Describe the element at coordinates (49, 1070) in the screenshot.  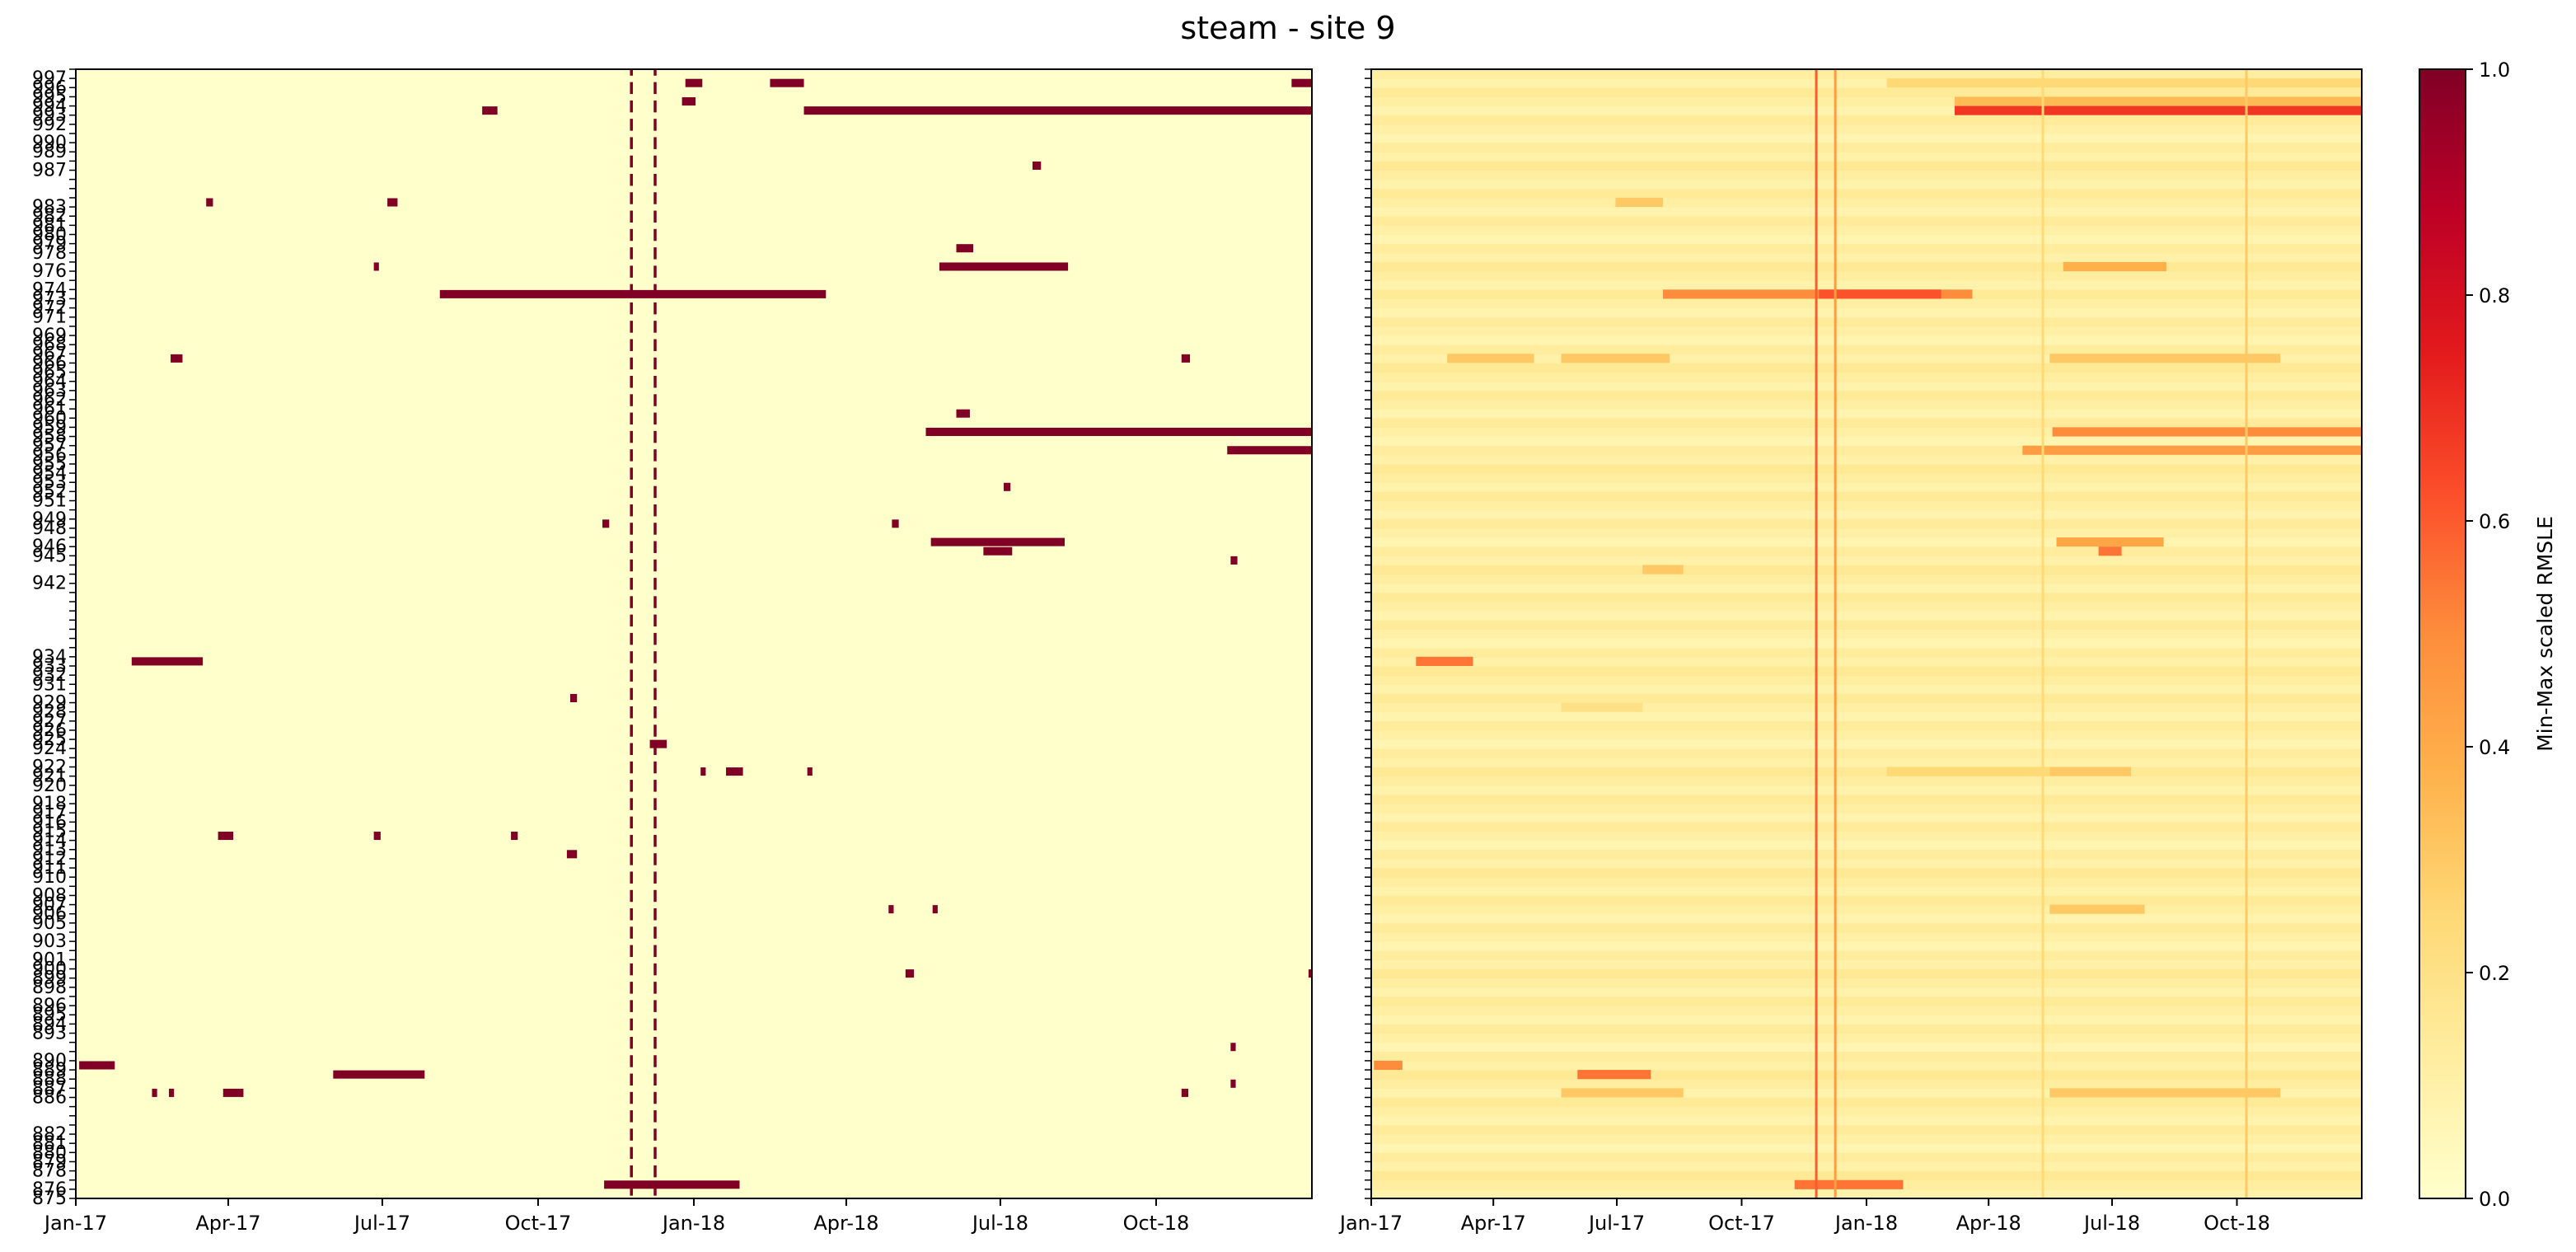
I see `y-tick-label: 889` at that location.